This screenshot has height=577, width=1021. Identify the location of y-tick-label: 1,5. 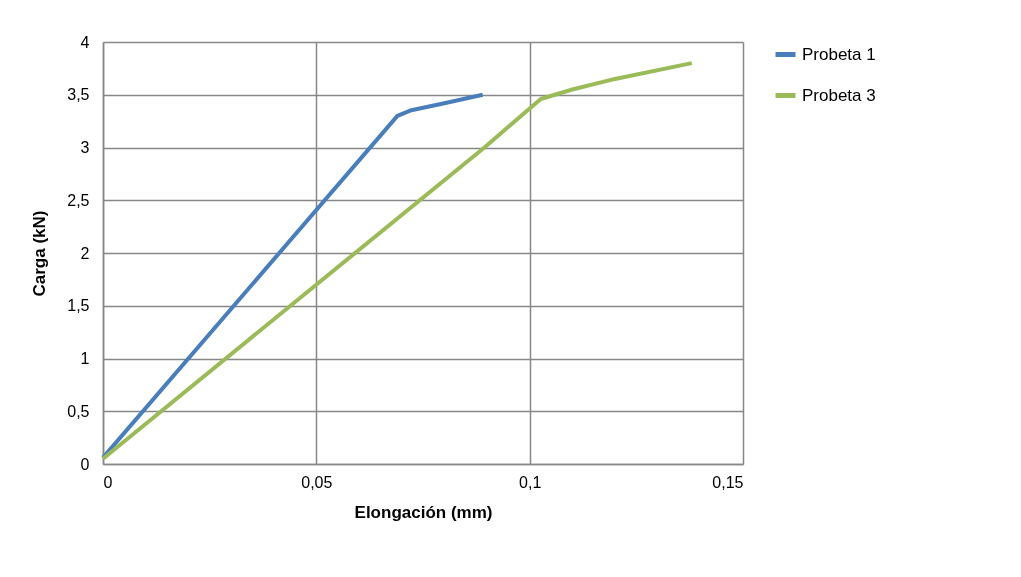
(78, 306).